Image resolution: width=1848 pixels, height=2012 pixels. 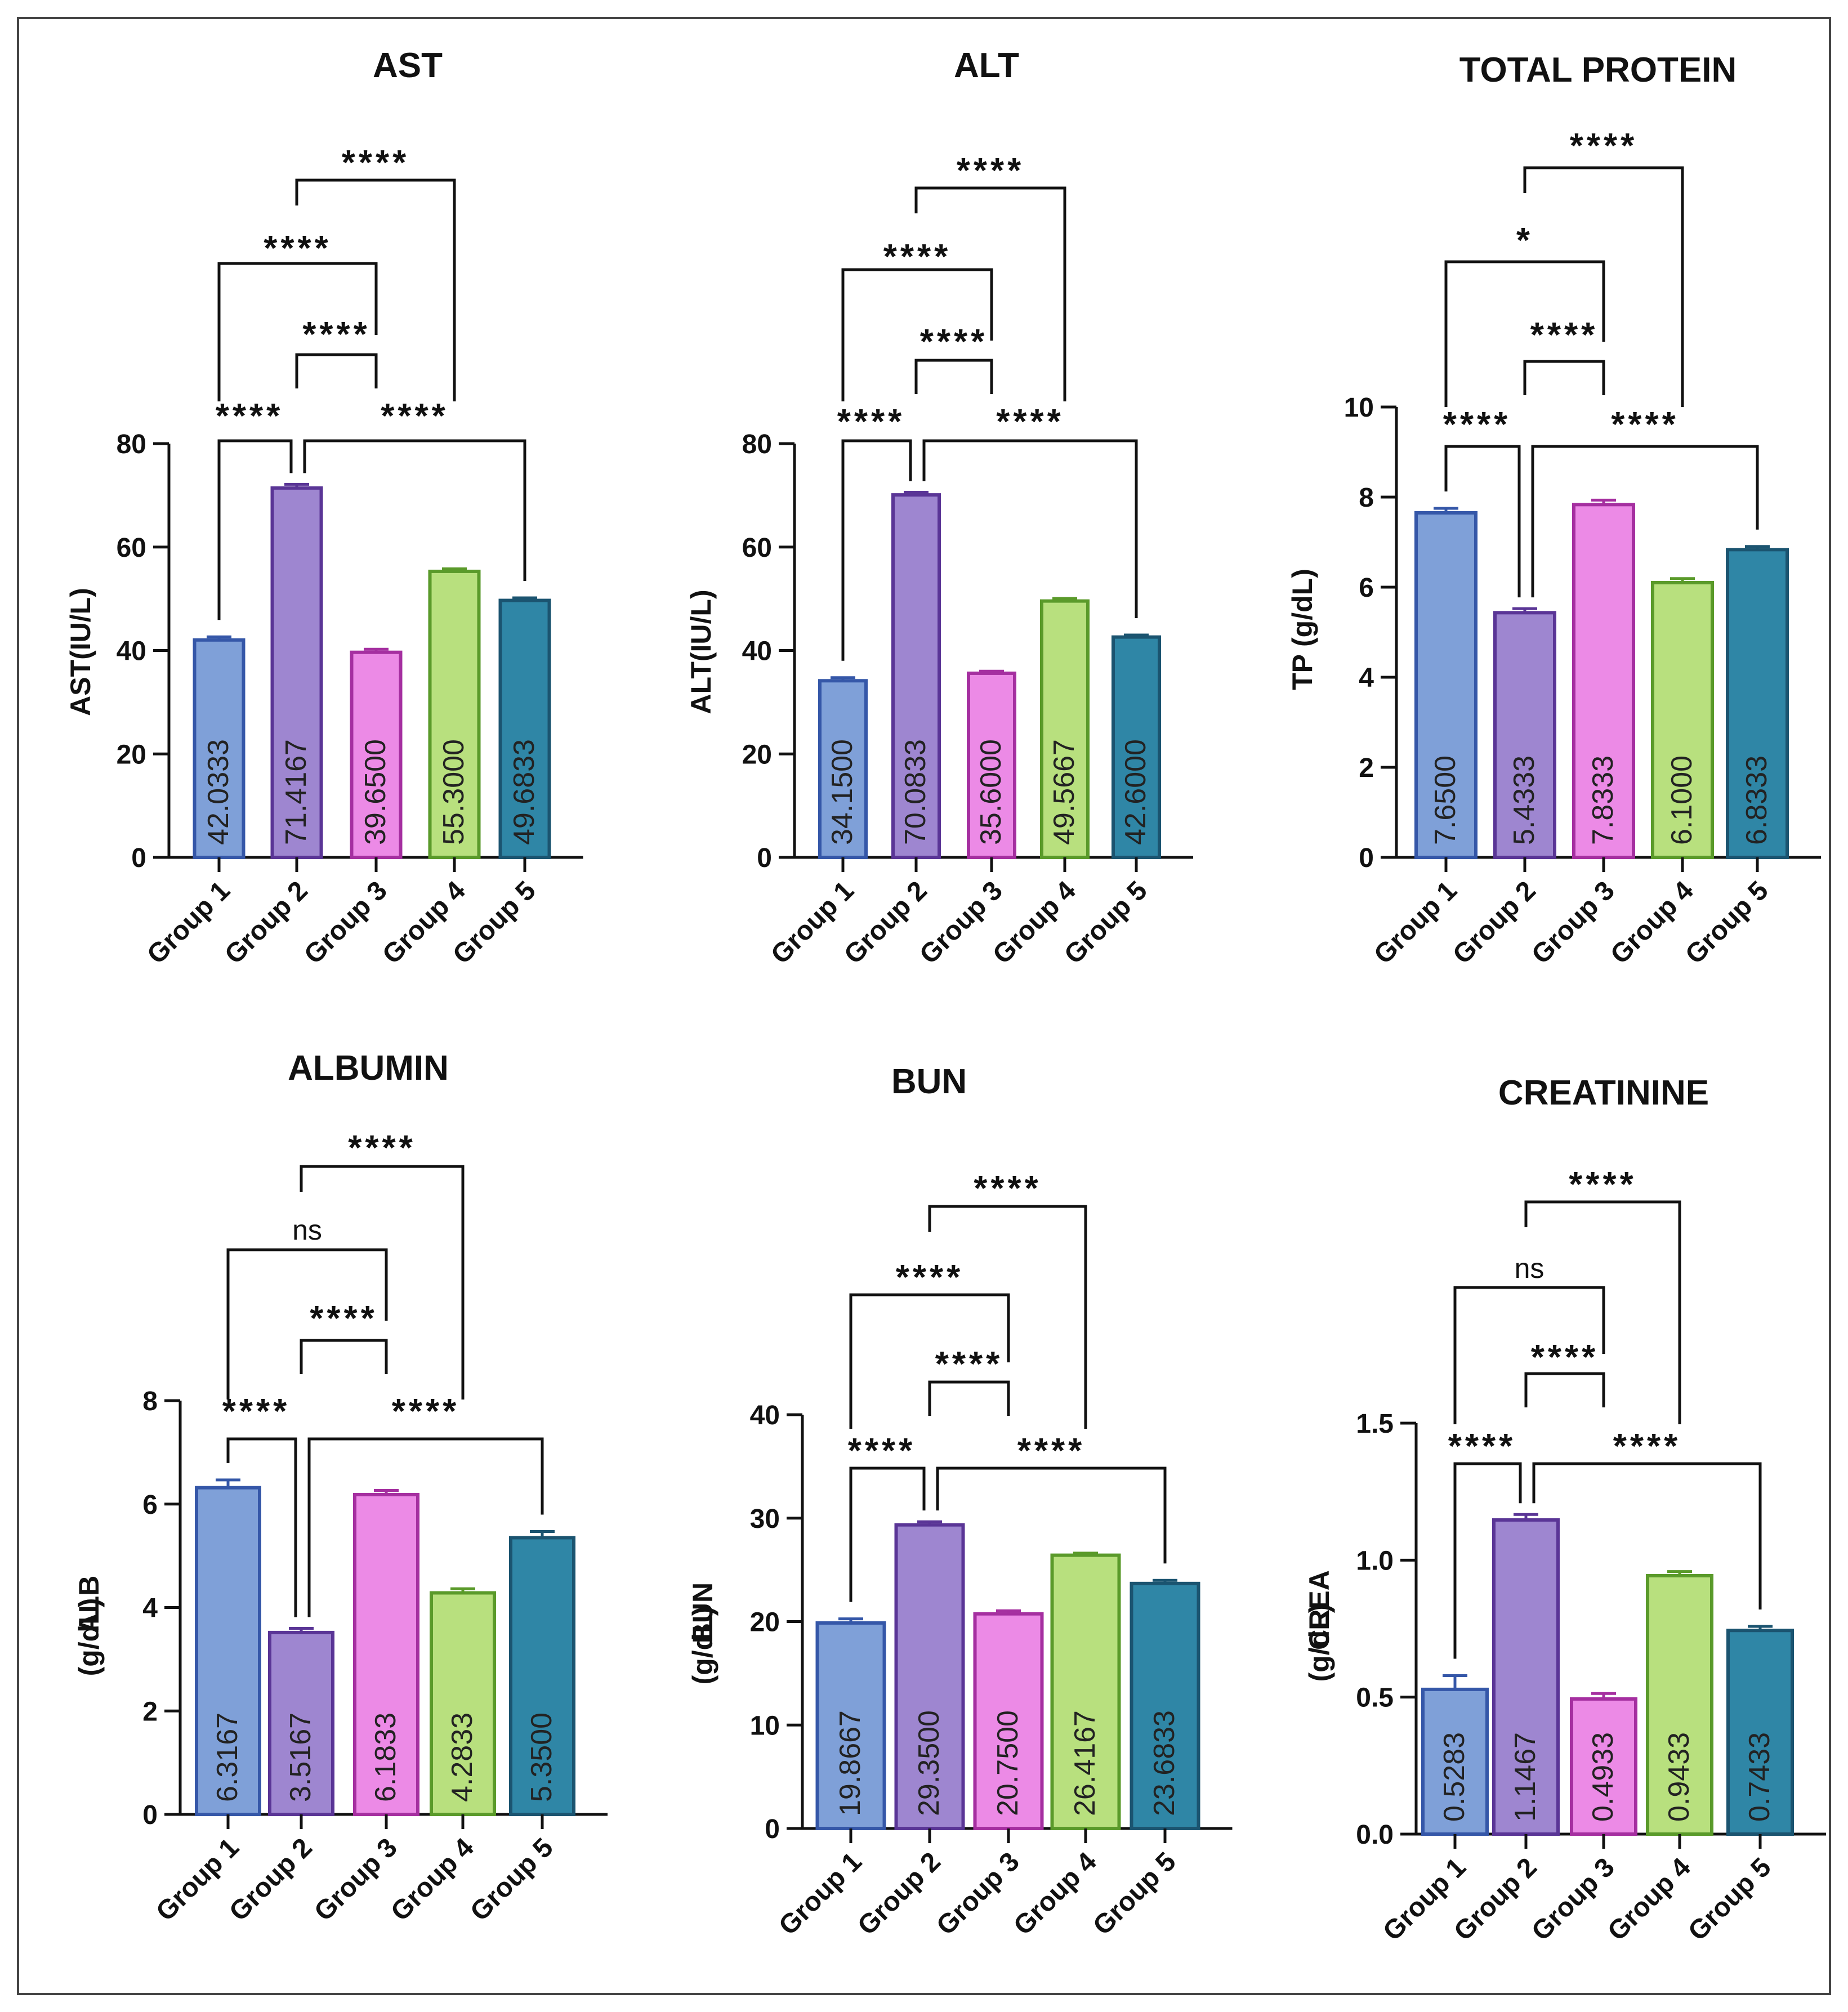 I want to click on chart-title: BUN, so click(x=929, y=1082).